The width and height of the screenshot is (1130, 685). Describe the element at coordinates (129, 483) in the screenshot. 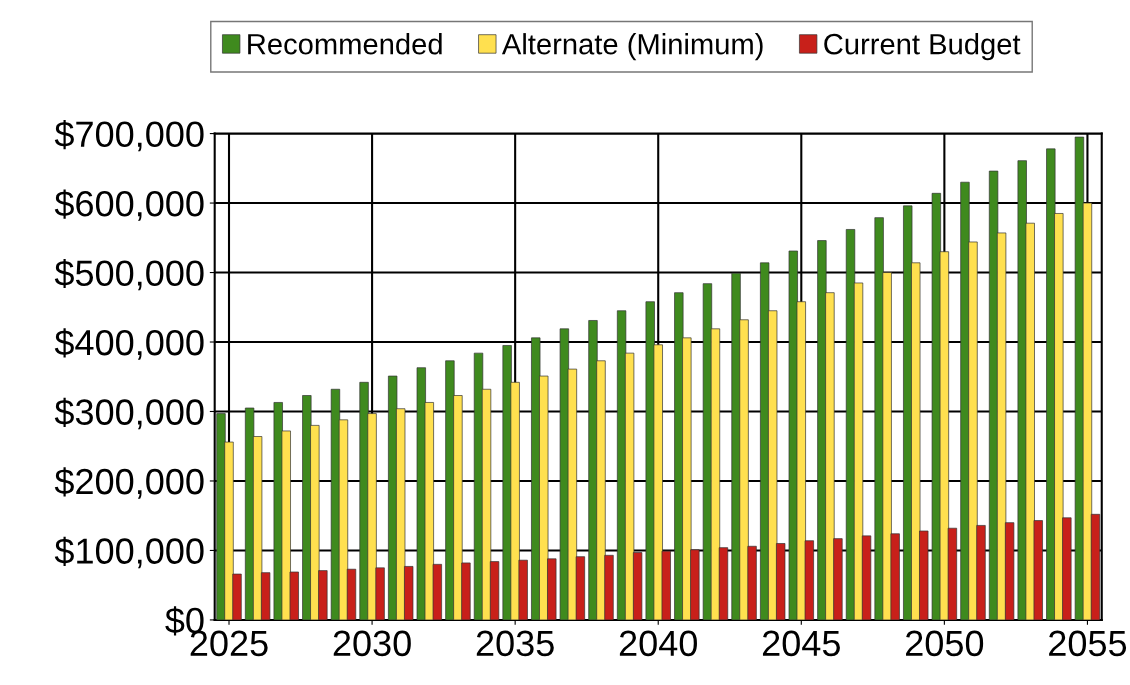

I see `y-tick-label: $200,000` at that location.